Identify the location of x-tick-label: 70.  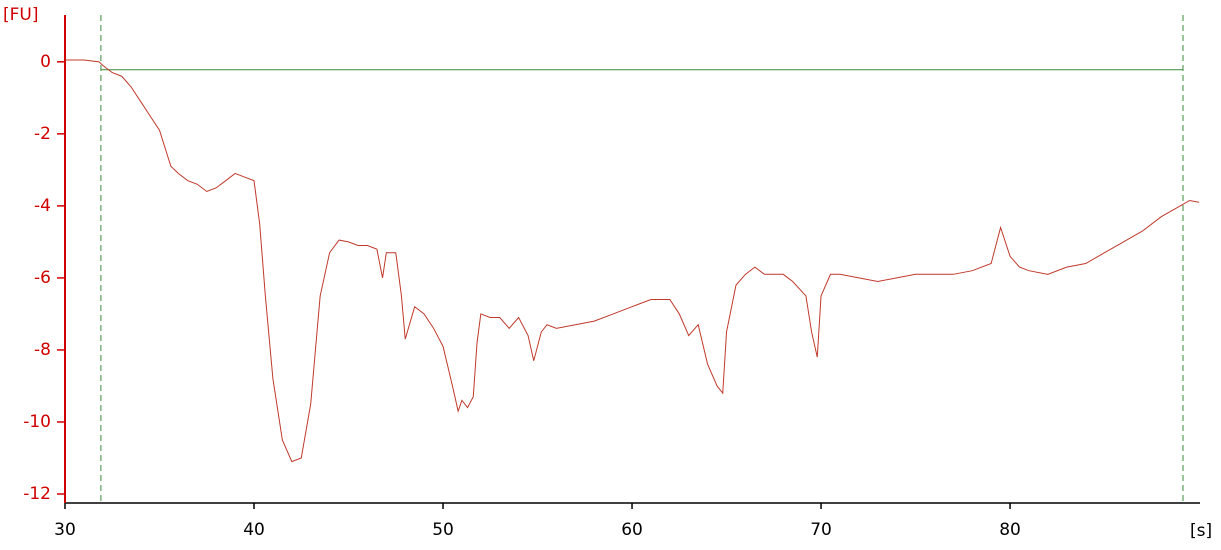
(821, 530).